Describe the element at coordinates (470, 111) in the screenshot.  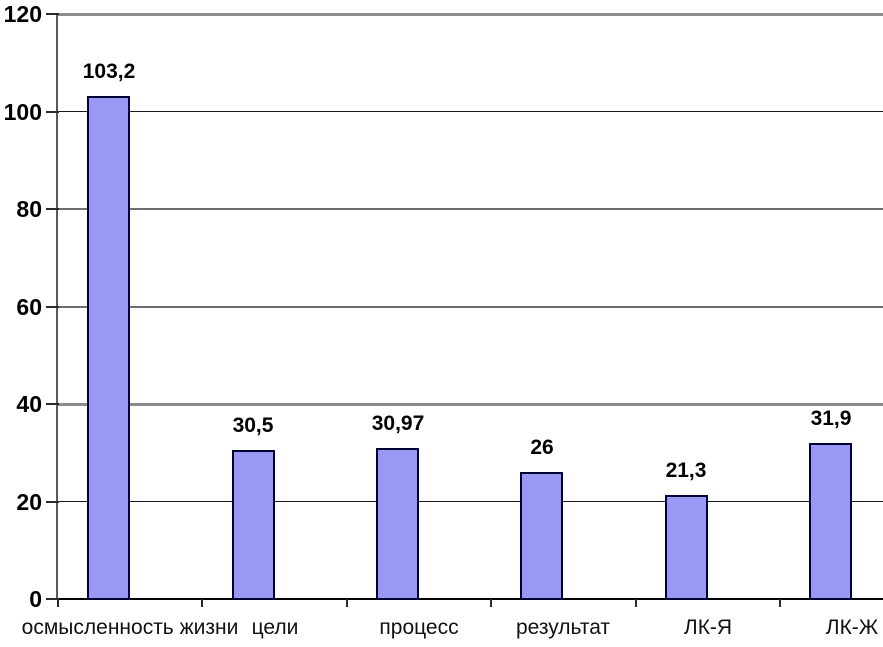
I see `gridline-y100` at that location.